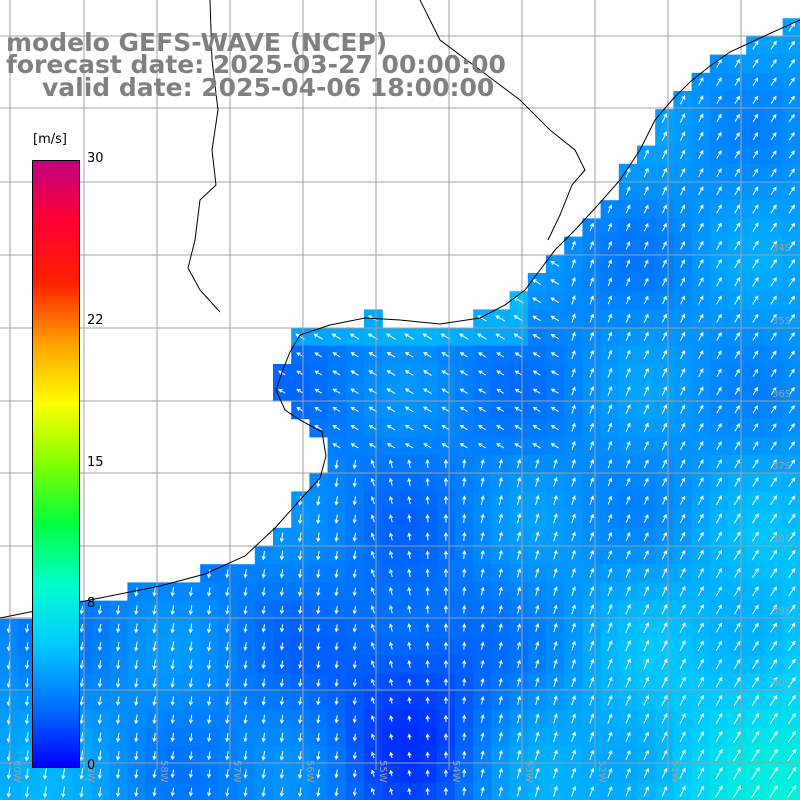 The width and height of the screenshot is (800, 800). What do you see at coordinates (163, 771) in the screenshot?
I see `longitude-label: 58W` at bounding box center [163, 771].